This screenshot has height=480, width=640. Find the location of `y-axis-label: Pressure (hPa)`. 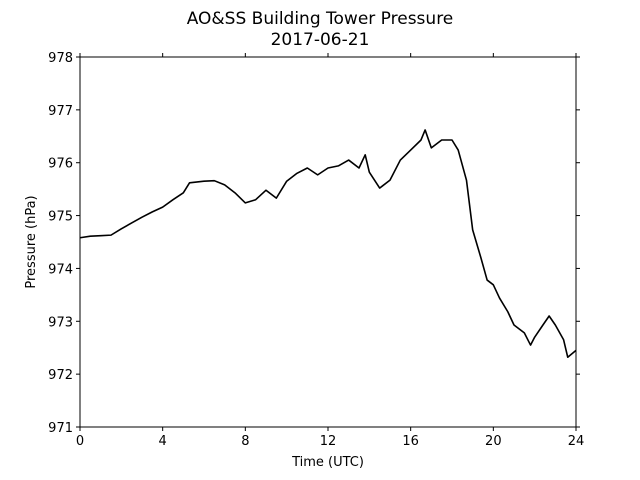

y-axis-label: Pressure (hPa) is located at coordinates (31, 241).